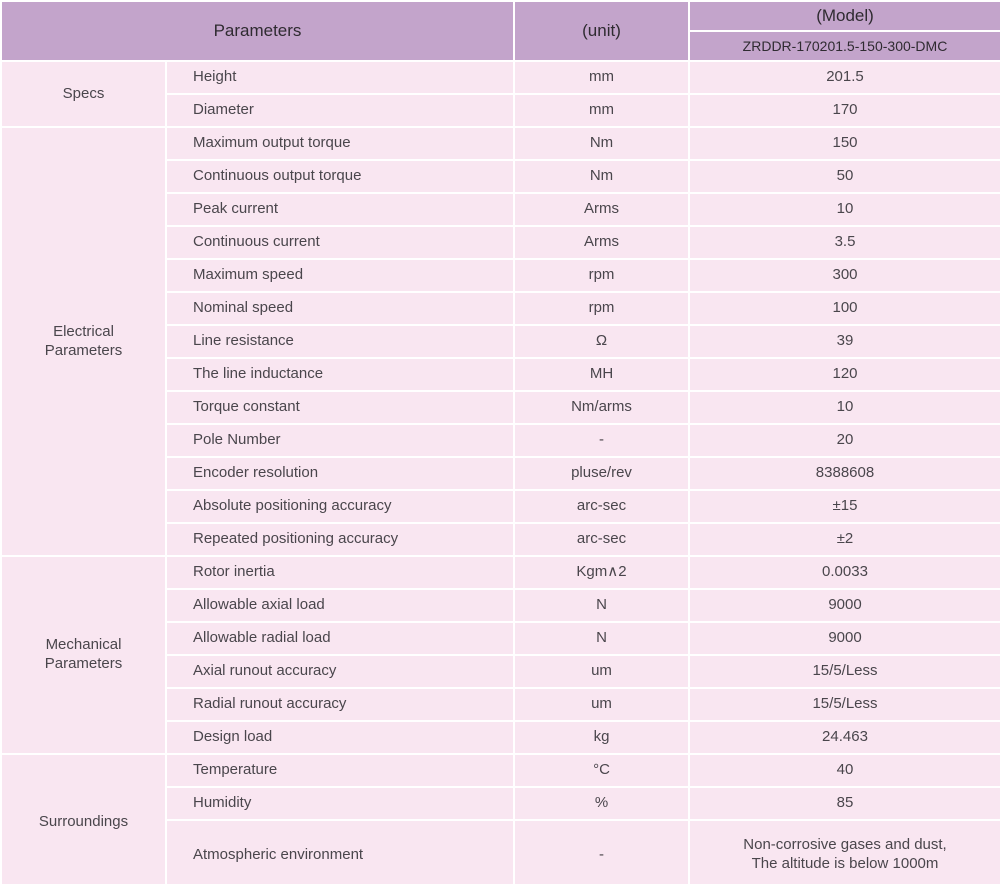  What do you see at coordinates (601, 737) in the screenshot?
I see `param-unit: kg` at bounding box center [601, 737].